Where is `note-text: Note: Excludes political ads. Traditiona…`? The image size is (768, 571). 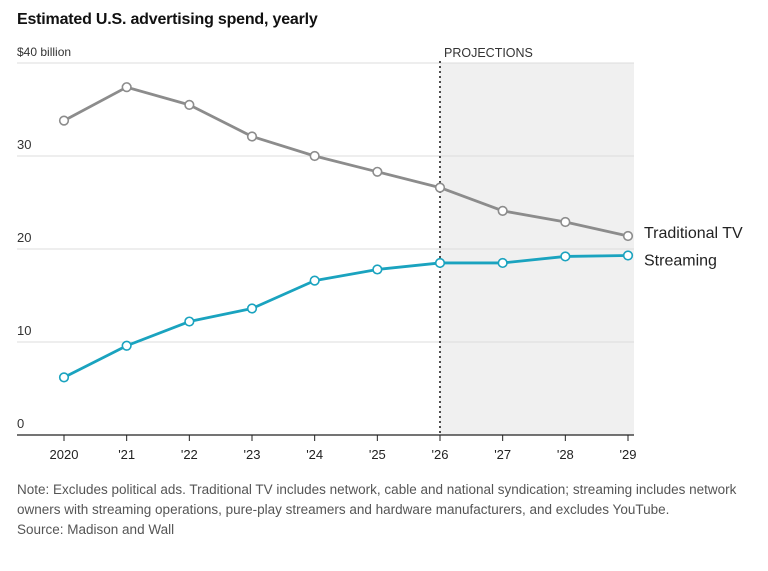 note-text: Note: Excludes political ads. Traditiona… is located at coordinates (377, 499).